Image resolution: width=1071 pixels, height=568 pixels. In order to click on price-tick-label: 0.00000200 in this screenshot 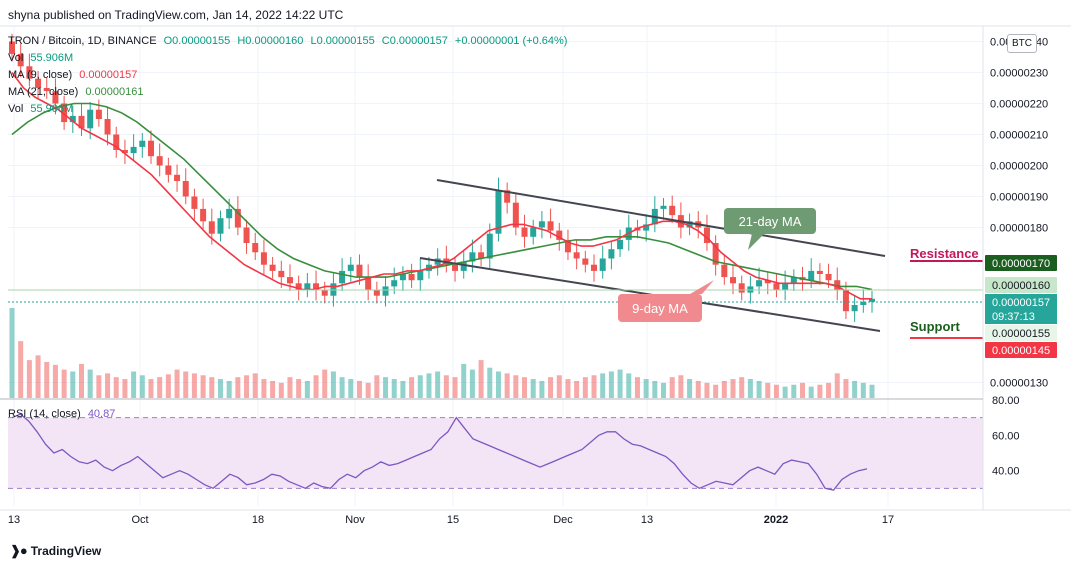, I will do `click(1019, 167)`.